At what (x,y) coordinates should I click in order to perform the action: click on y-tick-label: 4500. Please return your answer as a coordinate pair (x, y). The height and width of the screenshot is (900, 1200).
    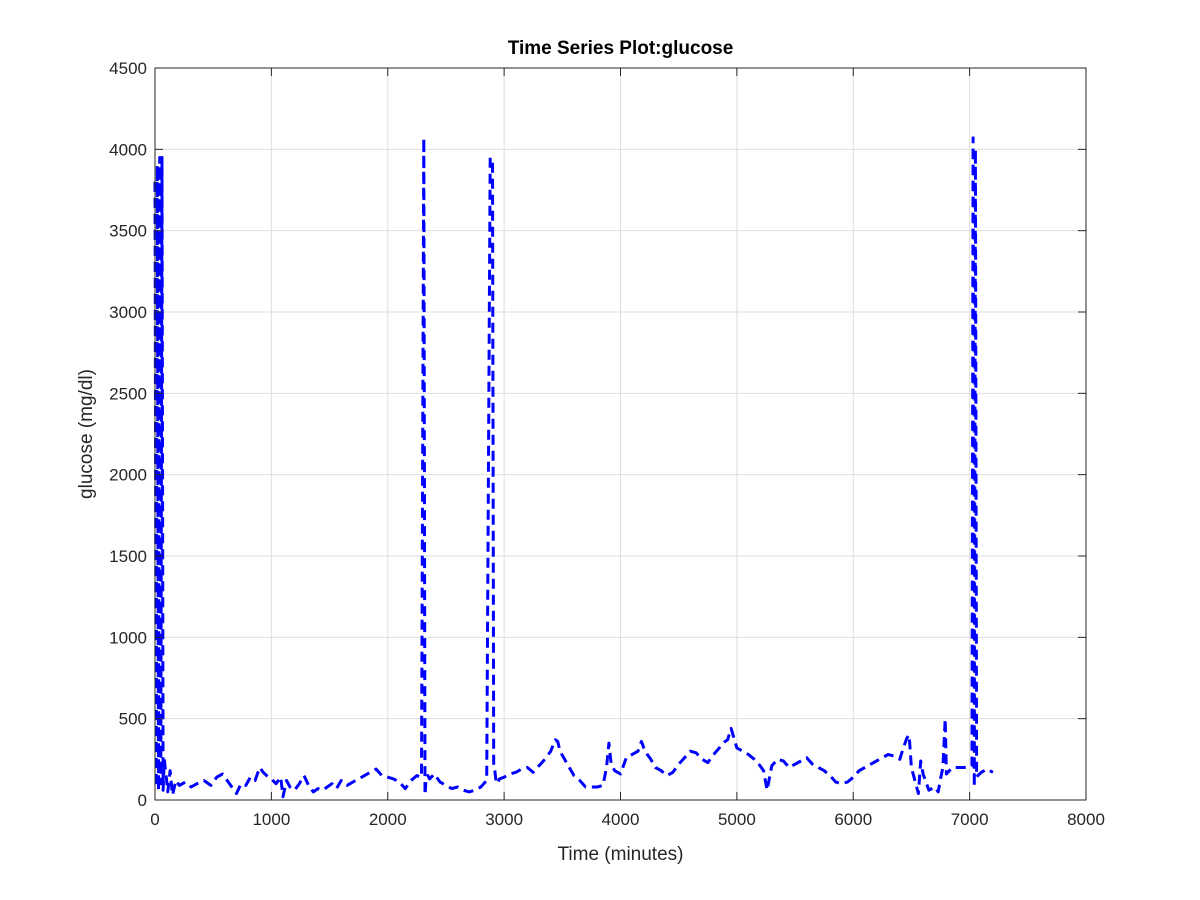
    Looking at the image, I should click on (128, 68).